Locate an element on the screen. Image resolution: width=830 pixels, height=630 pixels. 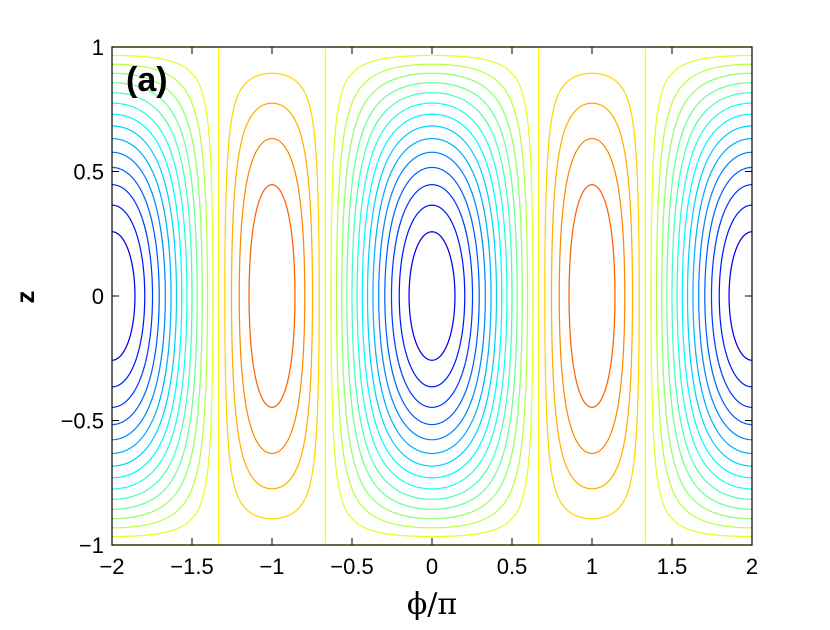
x-tick-label: 1.5 is located at coordinates (672, 566).